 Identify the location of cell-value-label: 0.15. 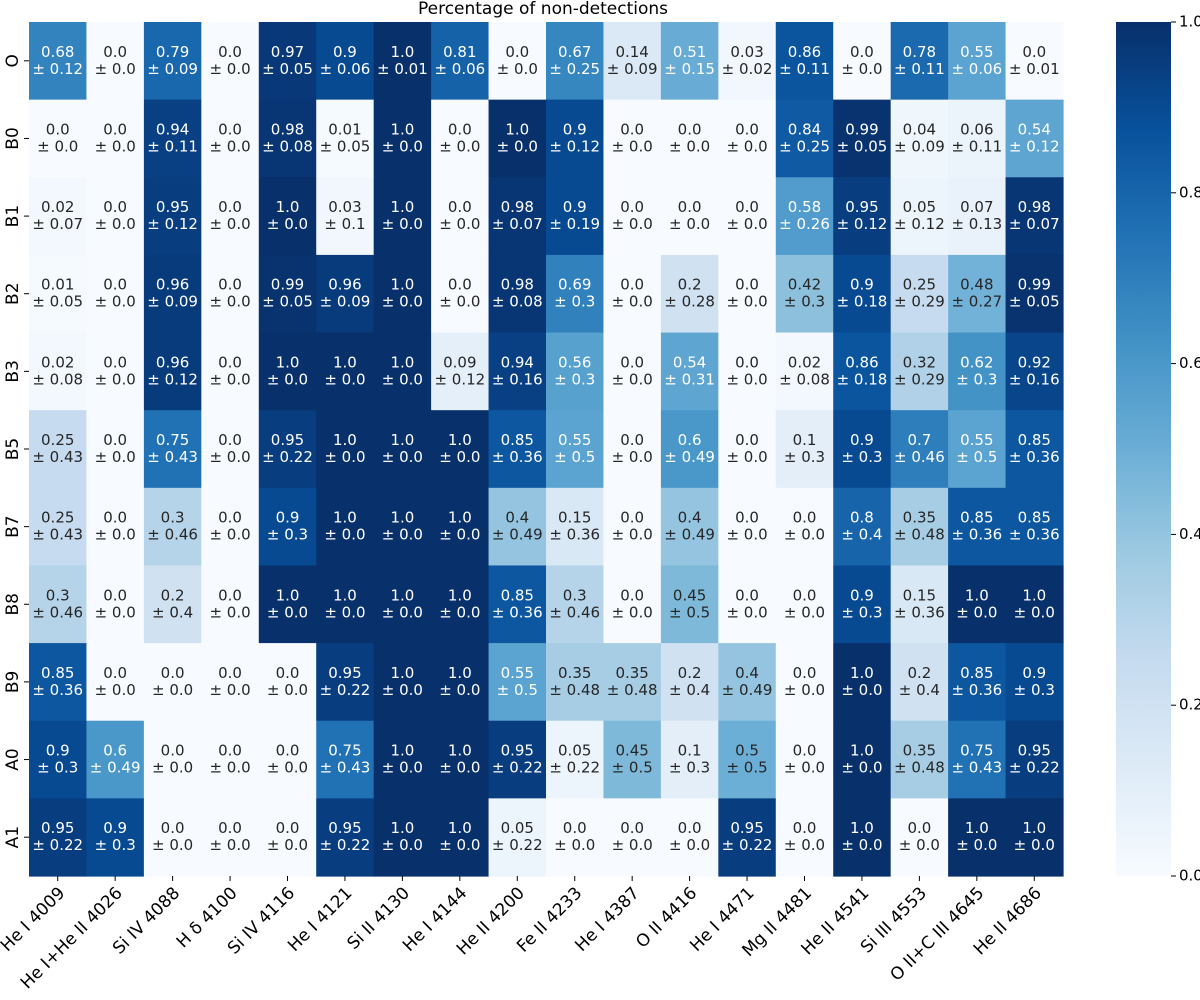
(574, 518).